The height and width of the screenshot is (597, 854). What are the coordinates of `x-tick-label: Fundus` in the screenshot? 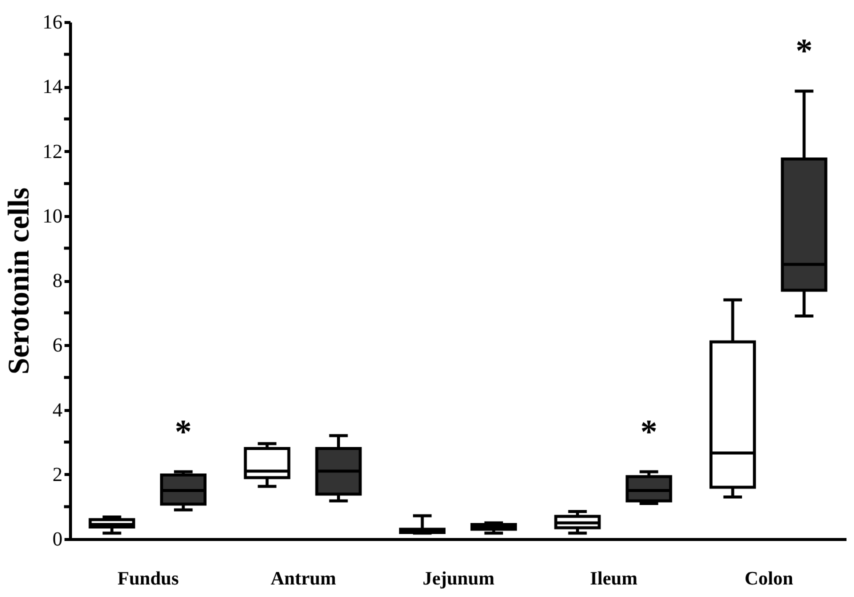 It's located at (148, 579).